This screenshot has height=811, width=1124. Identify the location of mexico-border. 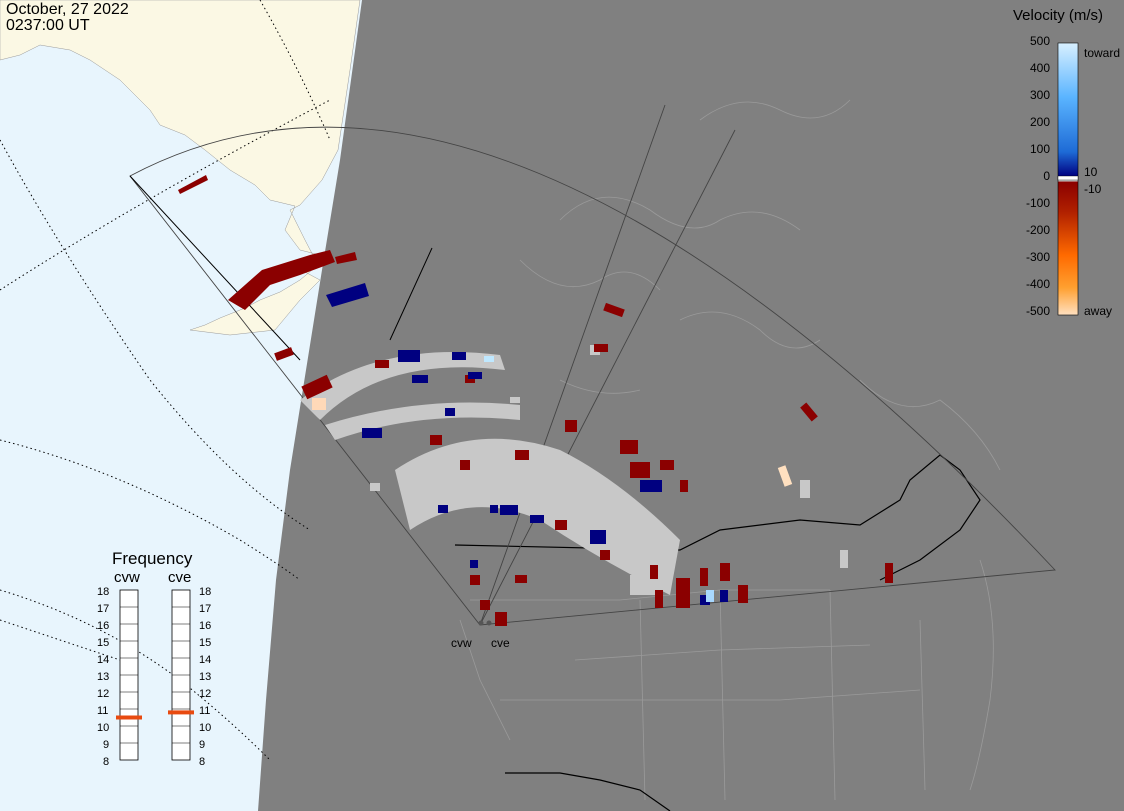
(588, 791).